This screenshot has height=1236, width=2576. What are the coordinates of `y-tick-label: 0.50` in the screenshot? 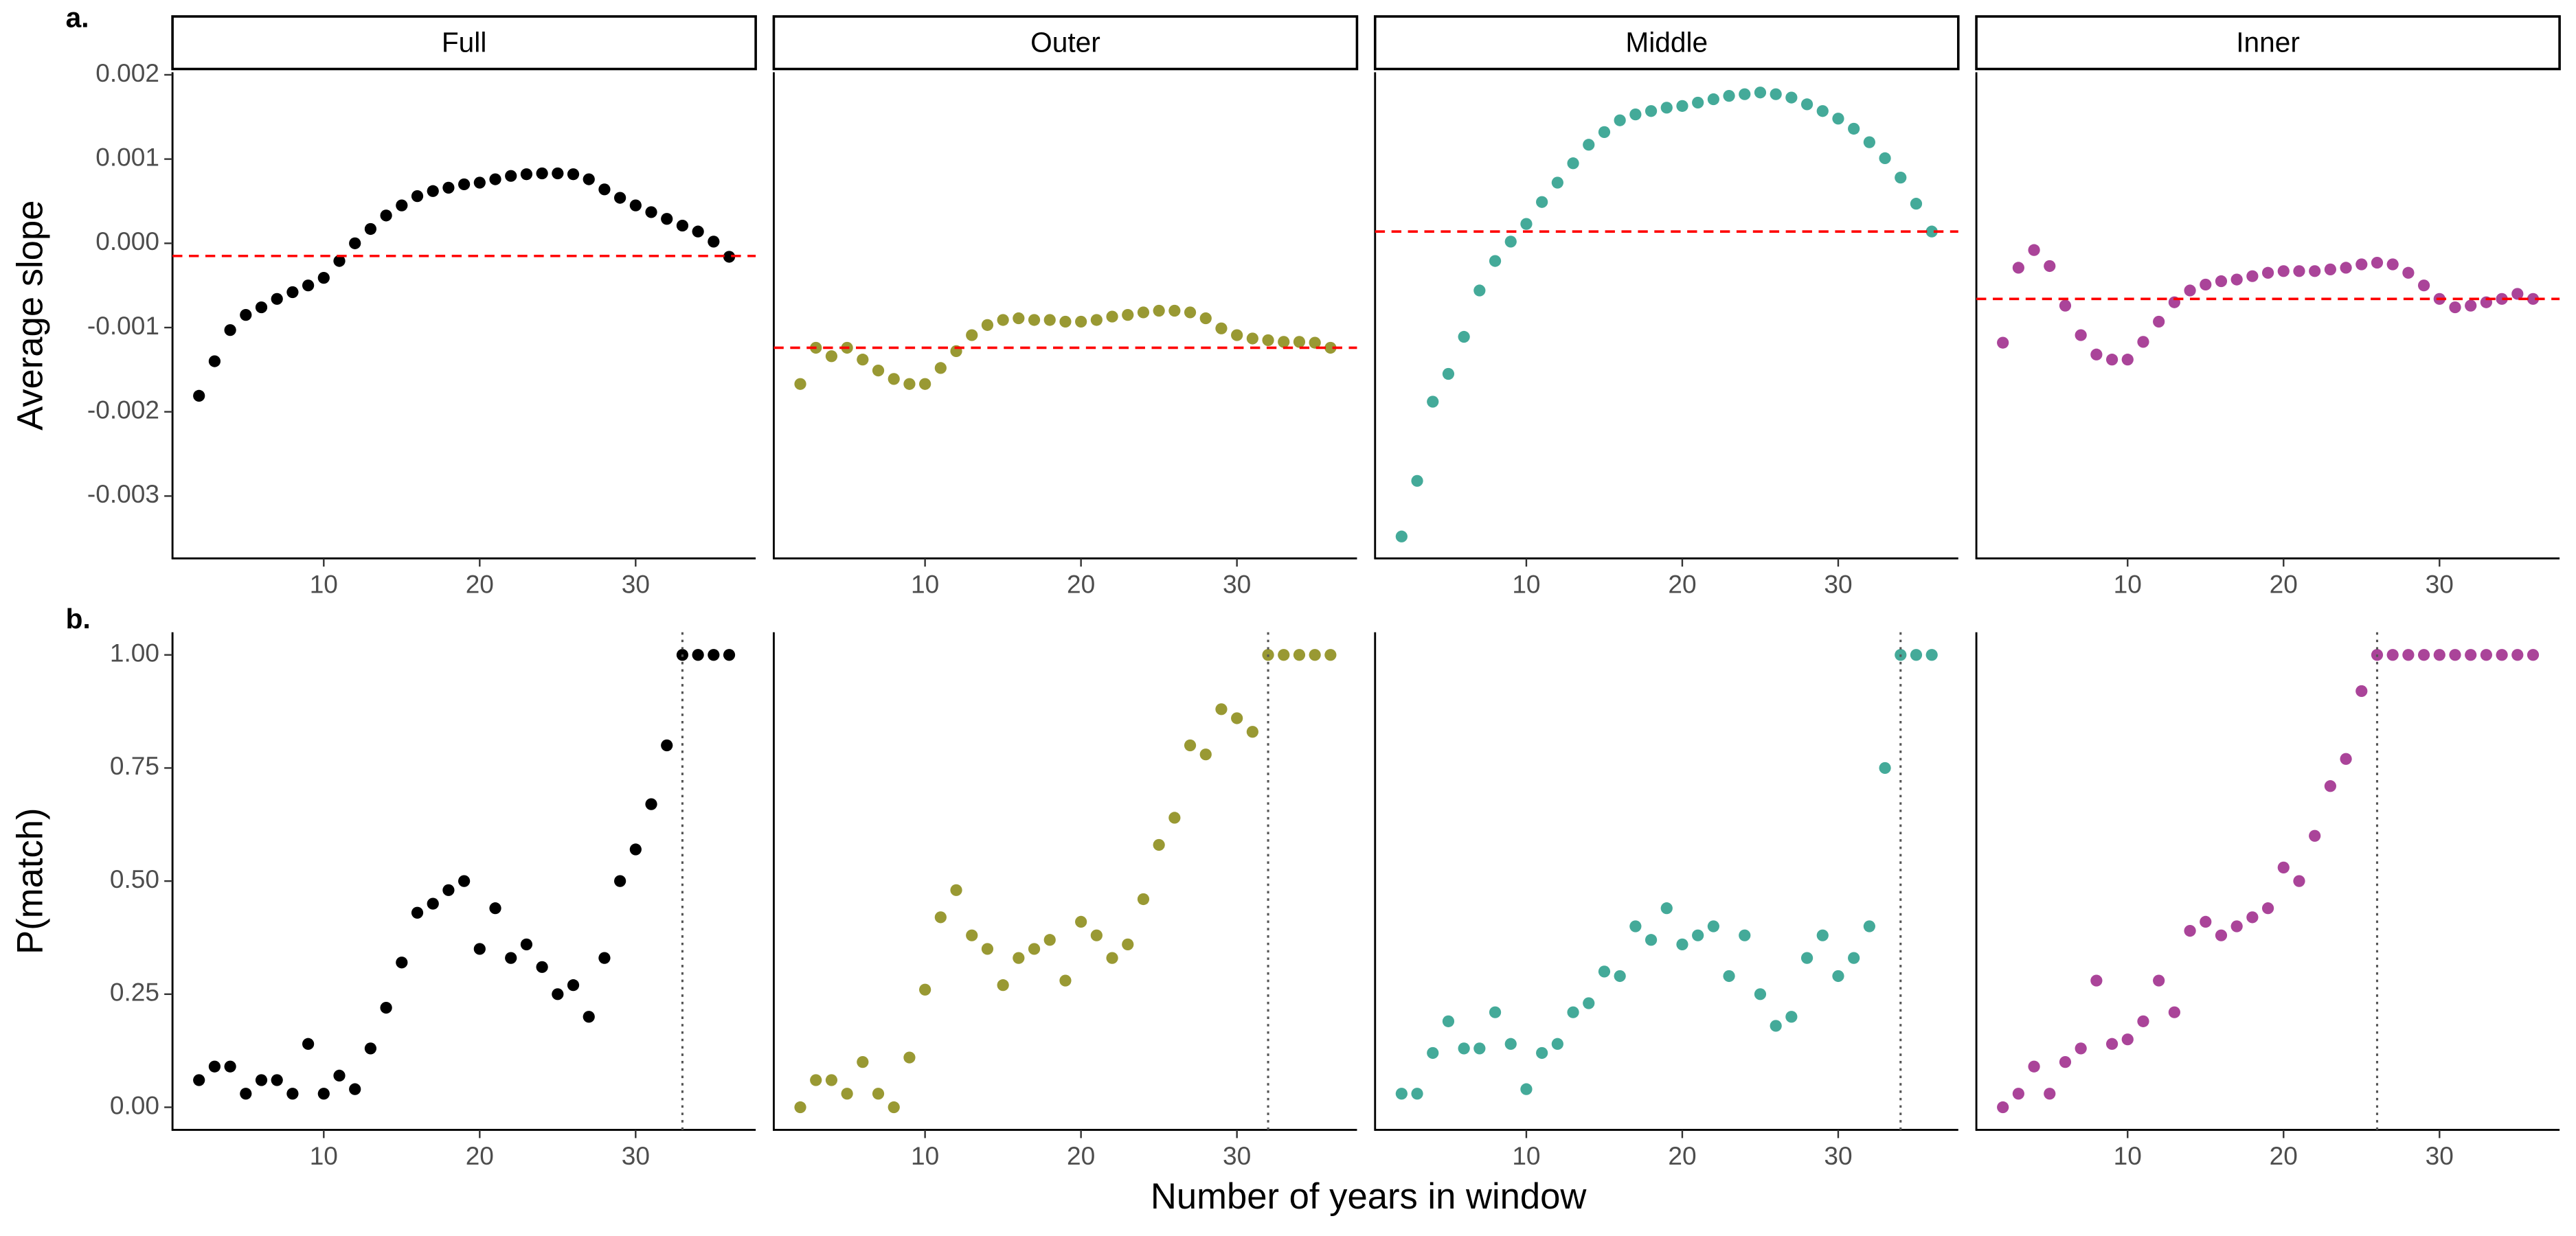 It's located at (134, 879).